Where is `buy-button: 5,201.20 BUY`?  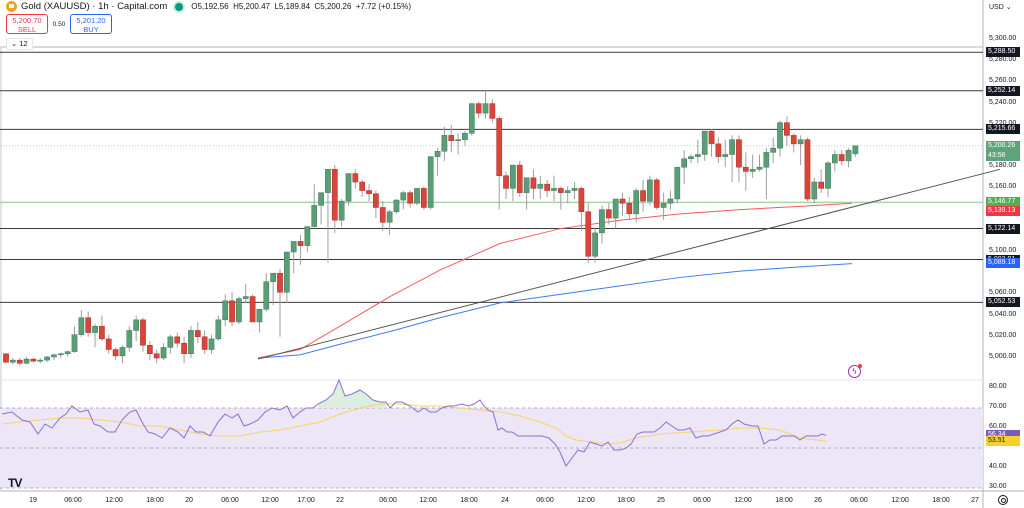 buy-button: 5,201.20 BUY is located at coordinates (91, 24).